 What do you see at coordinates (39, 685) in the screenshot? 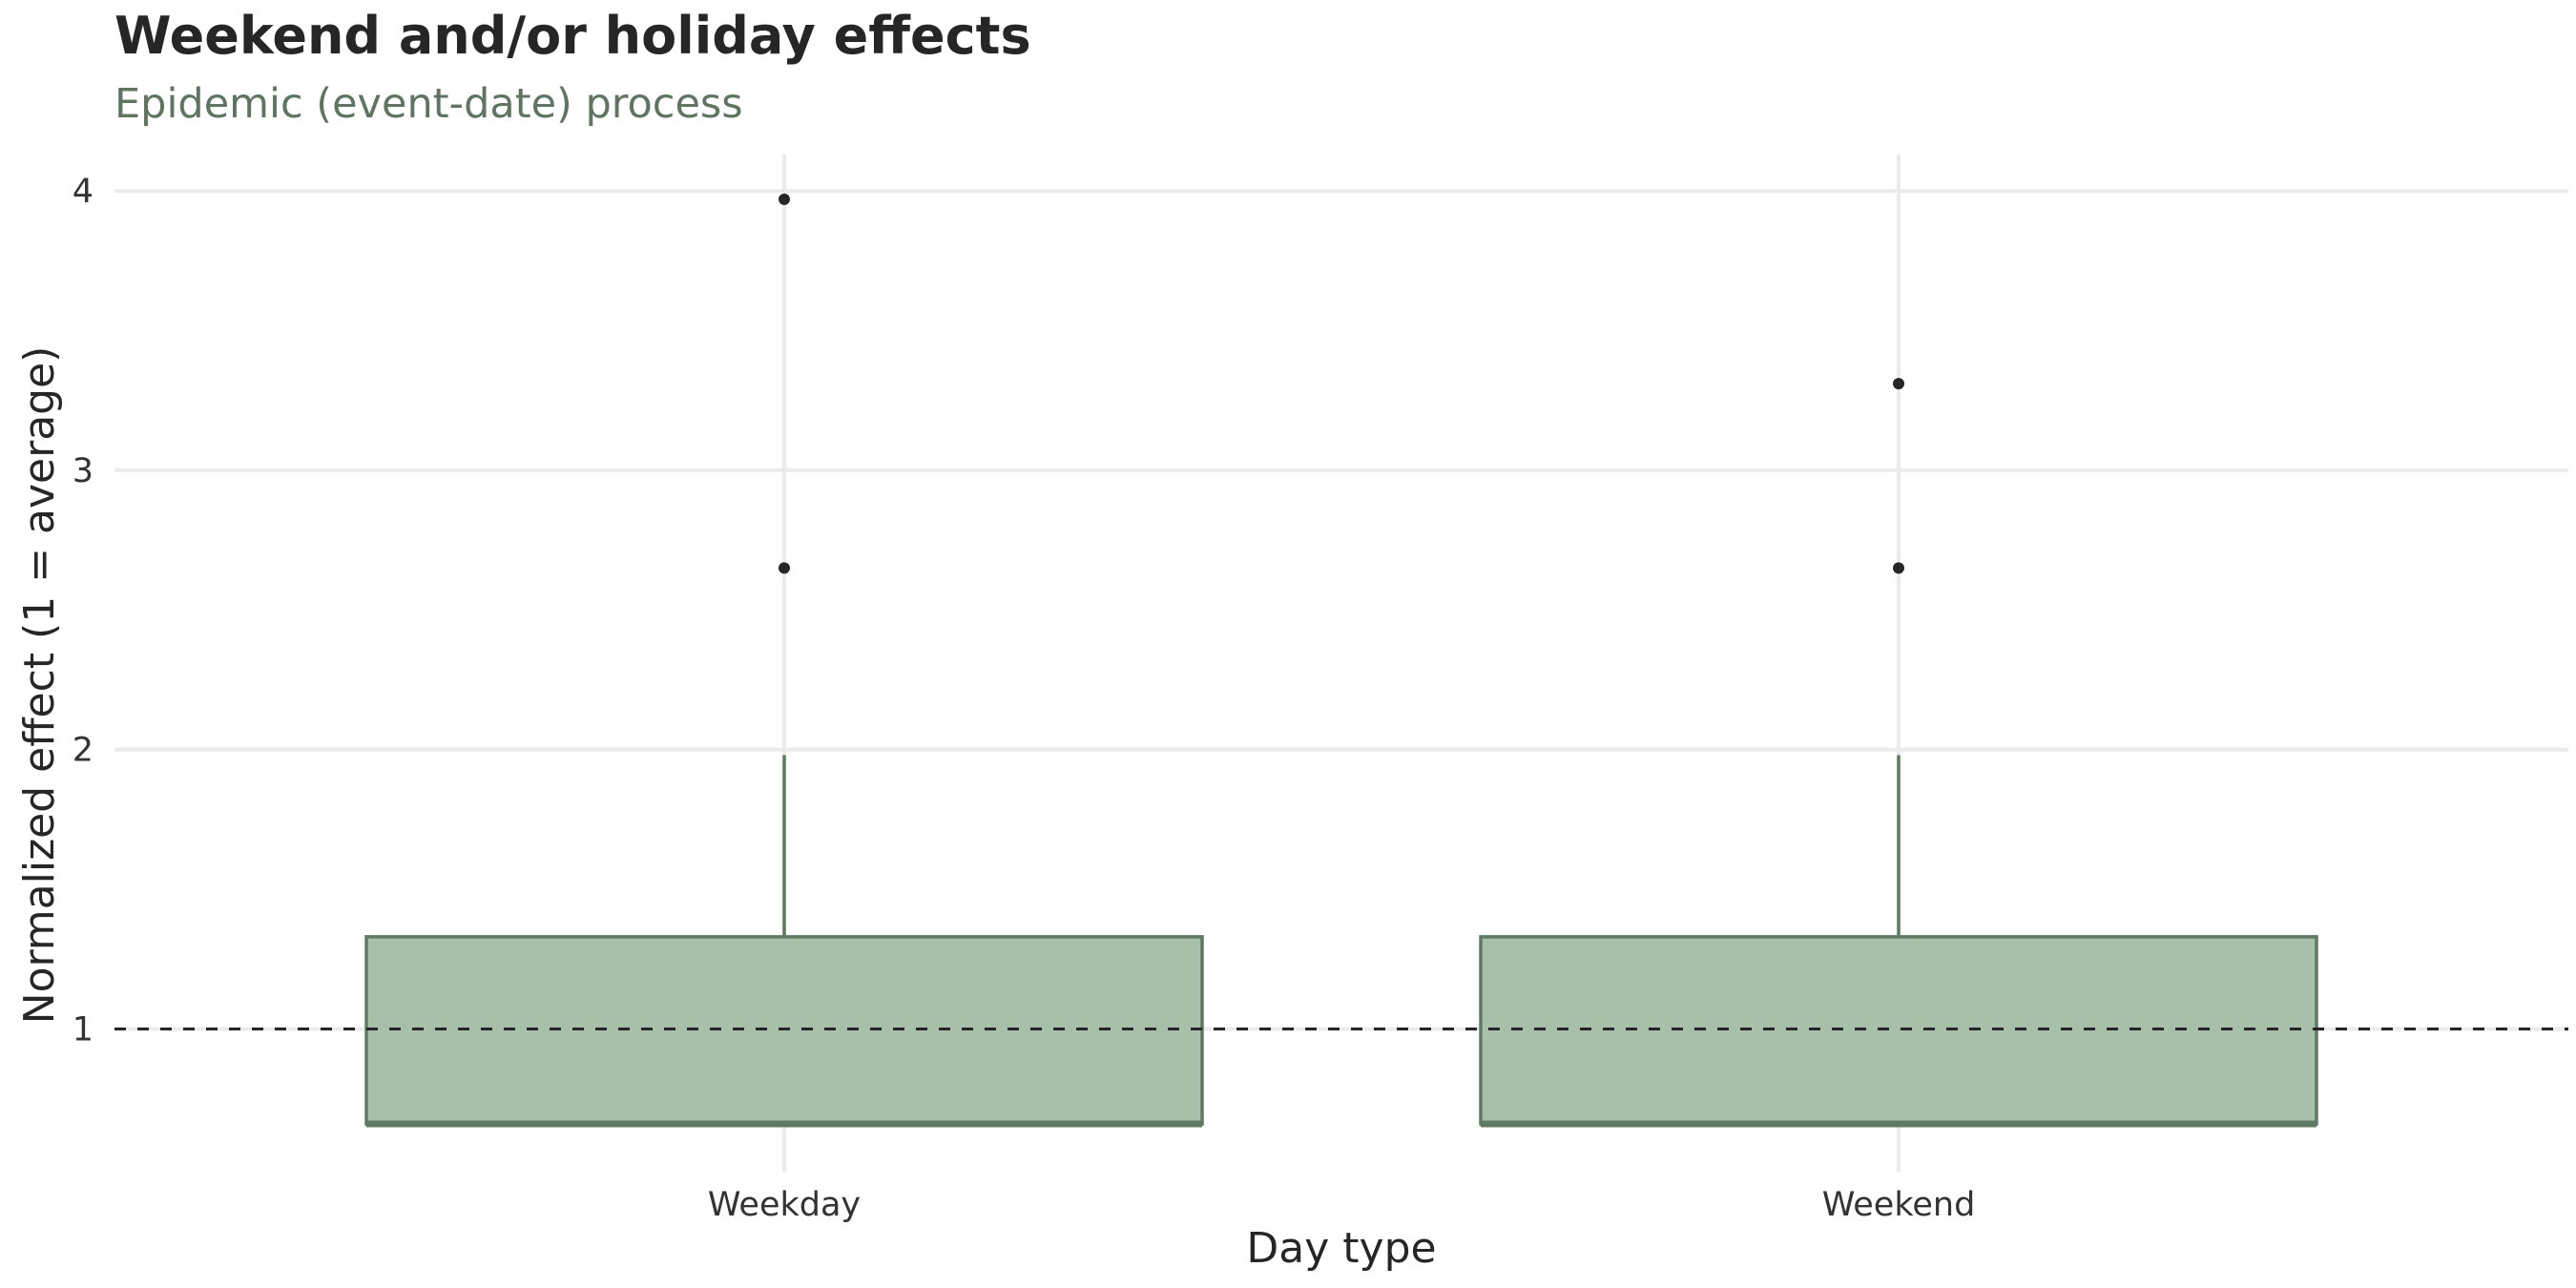
I see `y-axis-title: Normalized effect (1 = average)` at bounding box center [39, 685].